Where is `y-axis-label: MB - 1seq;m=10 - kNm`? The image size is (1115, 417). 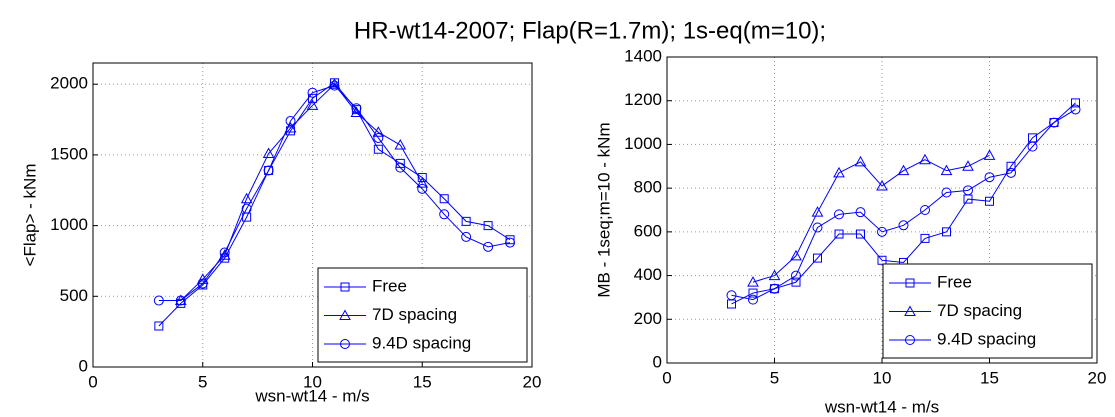
y-axis-label: MB - 1seq;m=10 - kNm is located at coordinates (603, 209).